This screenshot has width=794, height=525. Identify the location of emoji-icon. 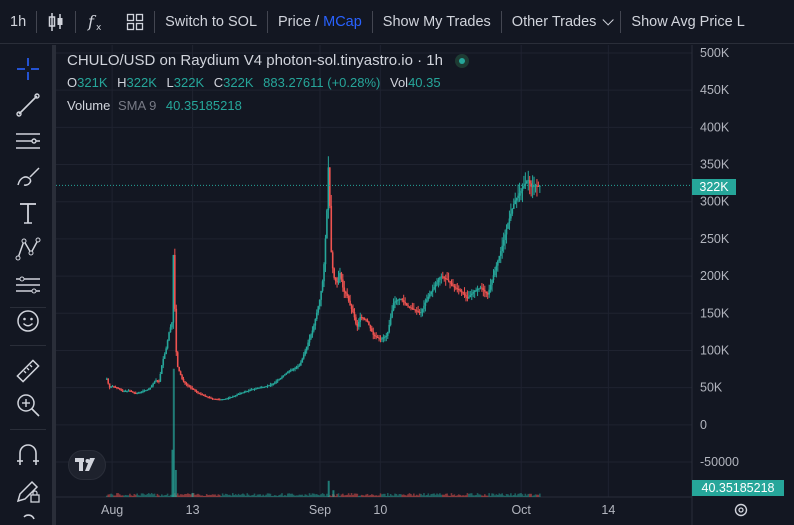
(28, 321).